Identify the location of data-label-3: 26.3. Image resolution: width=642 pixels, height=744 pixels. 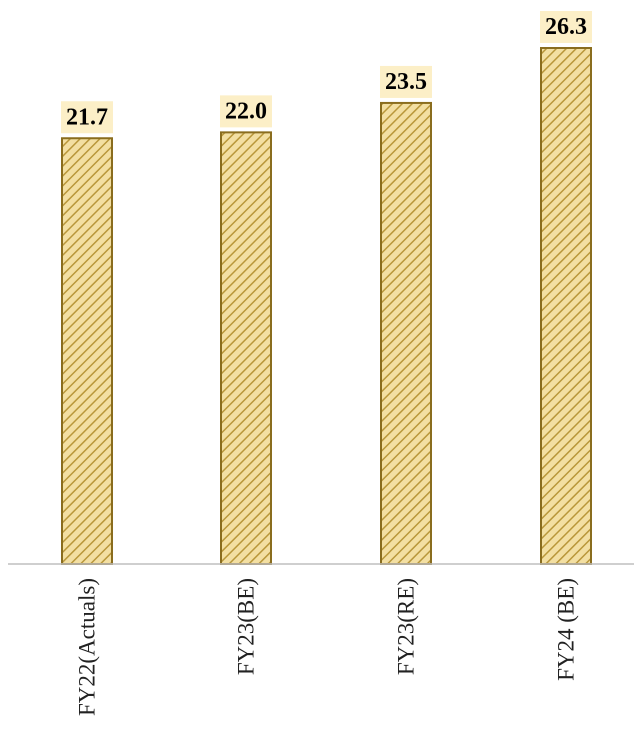
(566, 27).